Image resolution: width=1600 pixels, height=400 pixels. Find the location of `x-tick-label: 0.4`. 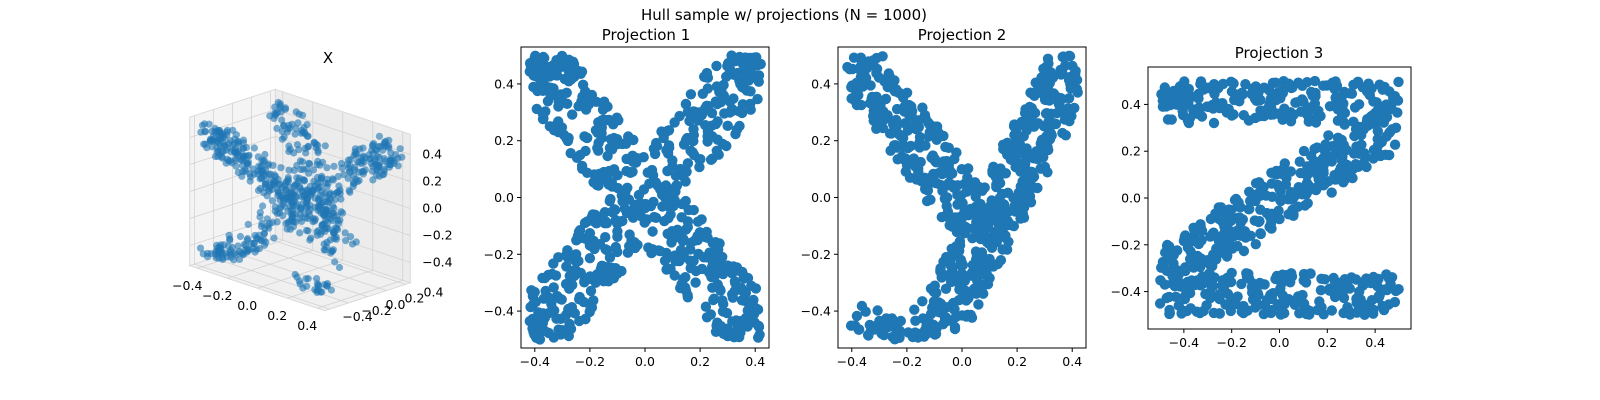

x-tick-label: 0.4 is located at coordinates (1375, 342).